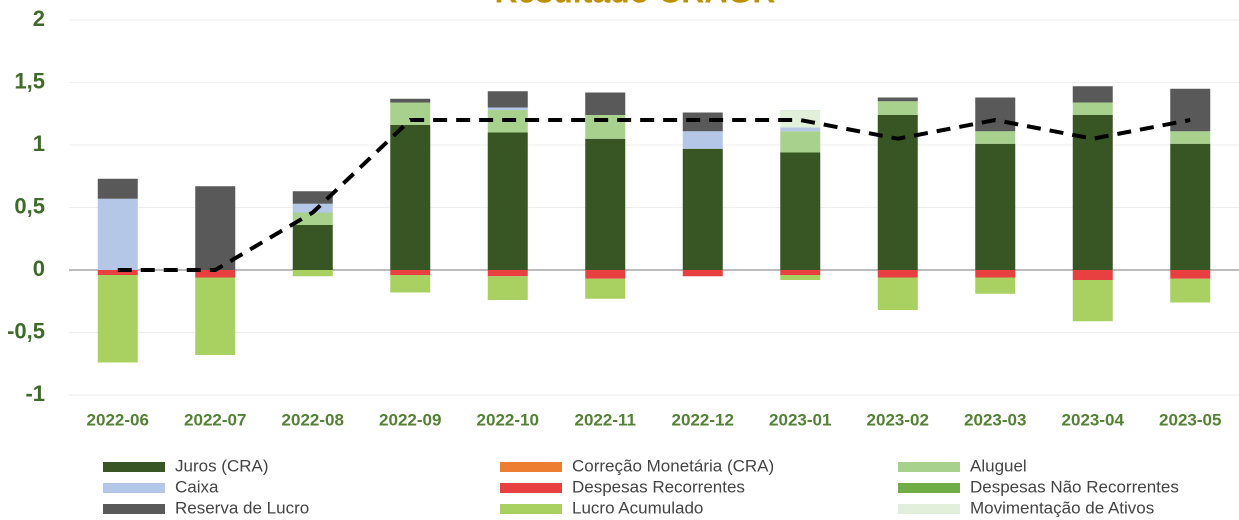 The height and width of the screenshot is (520, 1239). Describe the element at coordinates (995, 419) in the screenshot. I see `x-tick-label: 2023-03` at that location.